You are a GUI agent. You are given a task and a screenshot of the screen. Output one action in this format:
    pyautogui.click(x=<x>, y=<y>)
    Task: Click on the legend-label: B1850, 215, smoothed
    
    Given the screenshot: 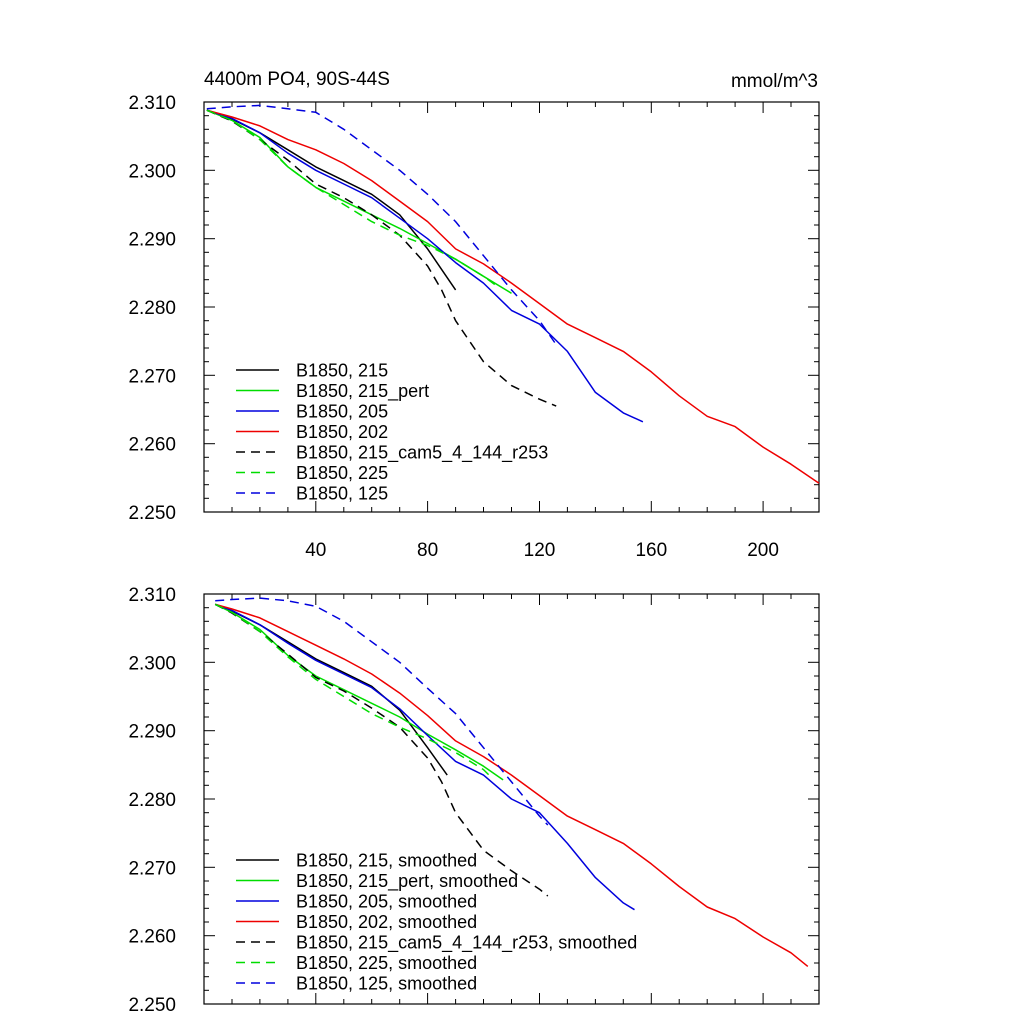 What is the action you would take?
    pyautogui.click(x=386, y=861)
    